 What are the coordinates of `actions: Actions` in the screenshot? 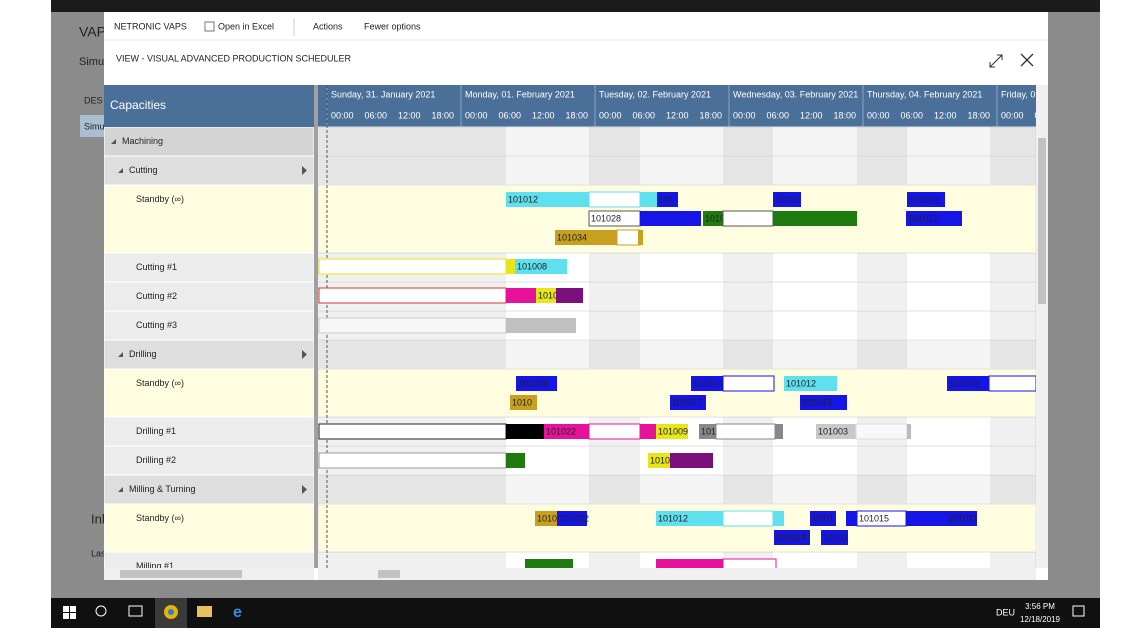 It's located at (328, 26).